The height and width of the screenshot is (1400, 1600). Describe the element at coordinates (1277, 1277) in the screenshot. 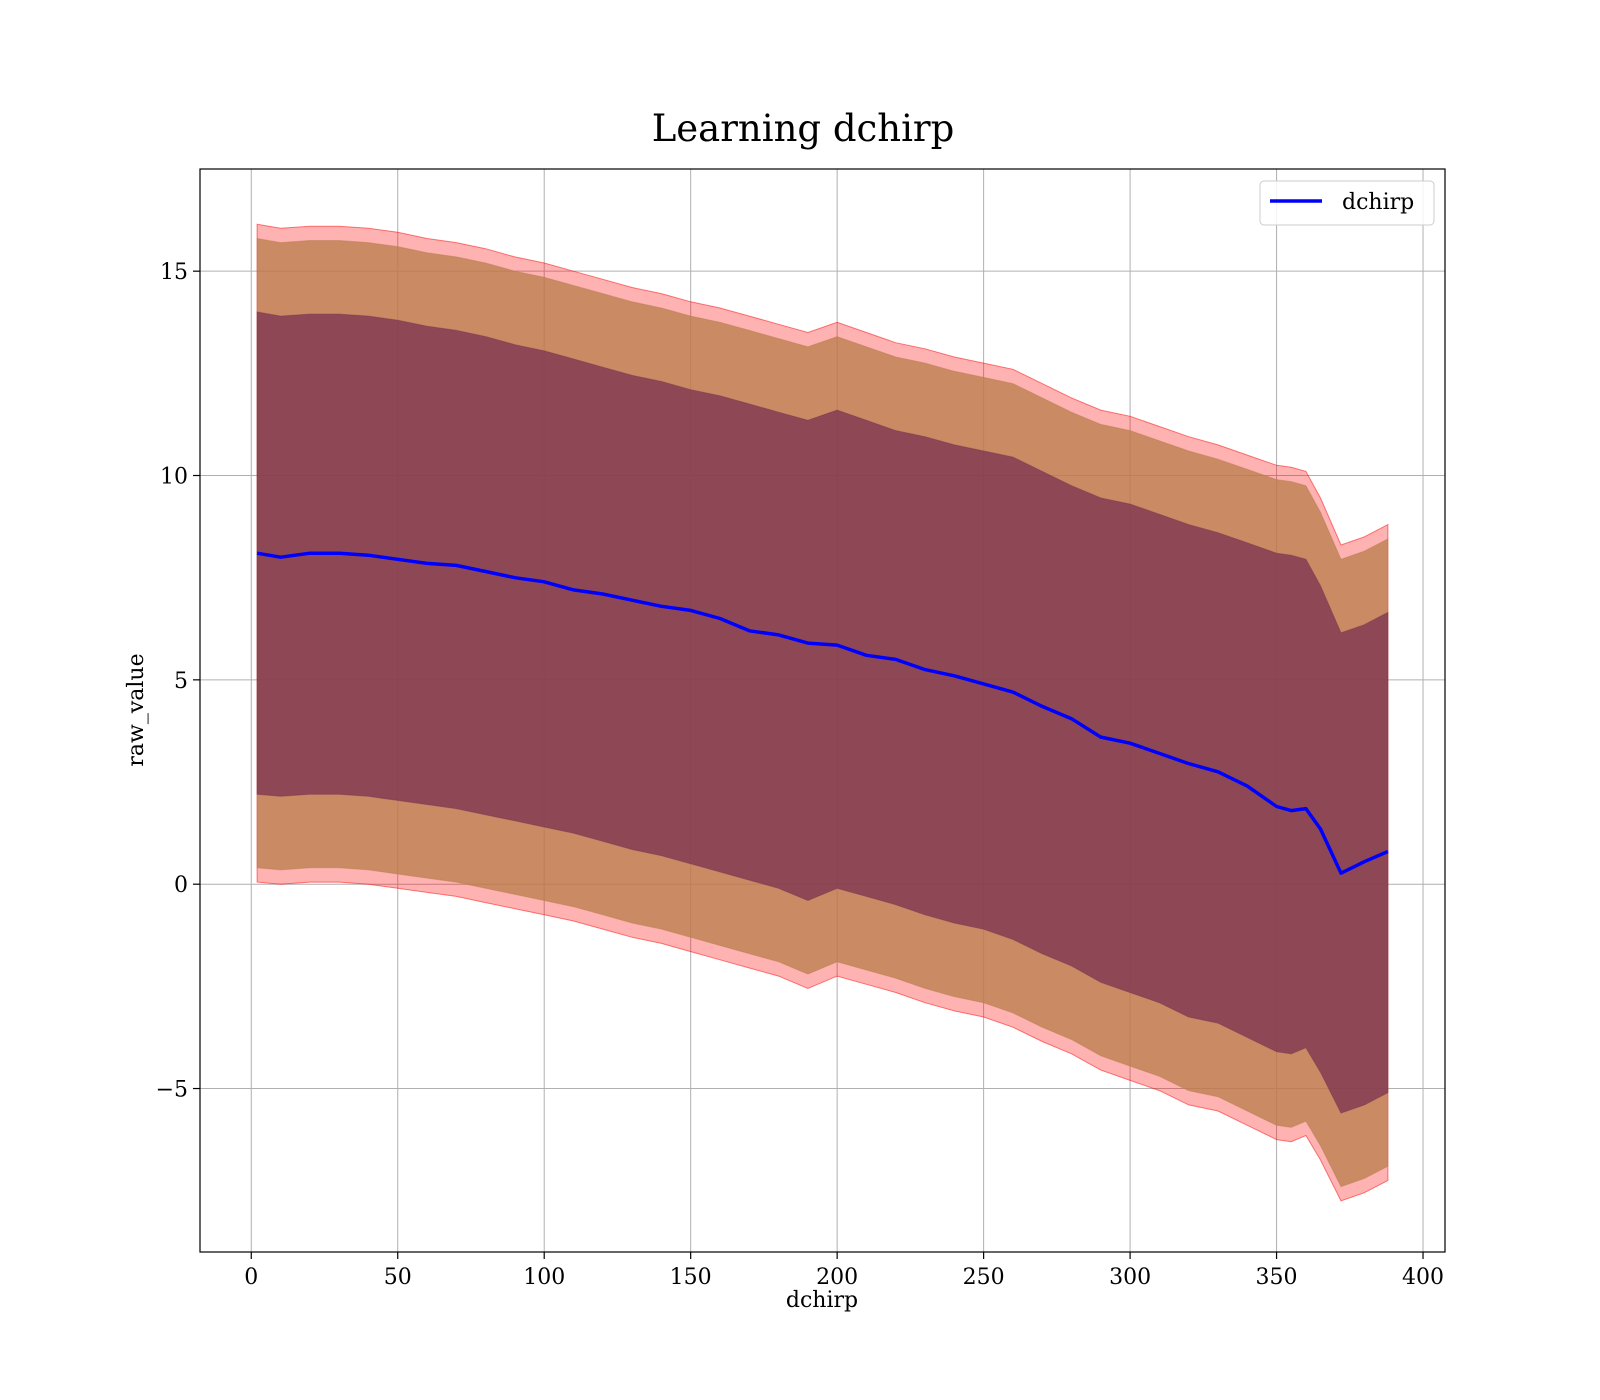

I see `x-tick-label: 350` at that location.